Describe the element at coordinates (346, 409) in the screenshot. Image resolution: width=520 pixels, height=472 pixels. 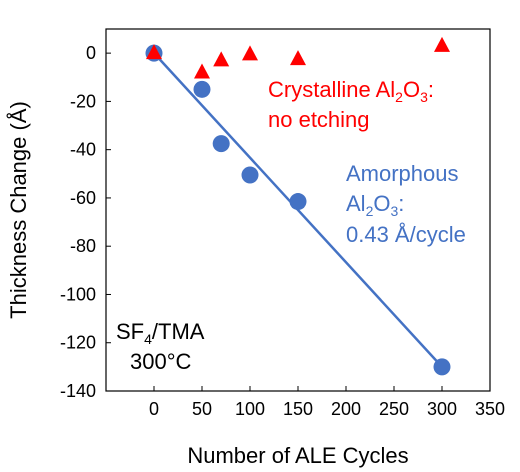
I see `x-tick-label: 200` at that location.